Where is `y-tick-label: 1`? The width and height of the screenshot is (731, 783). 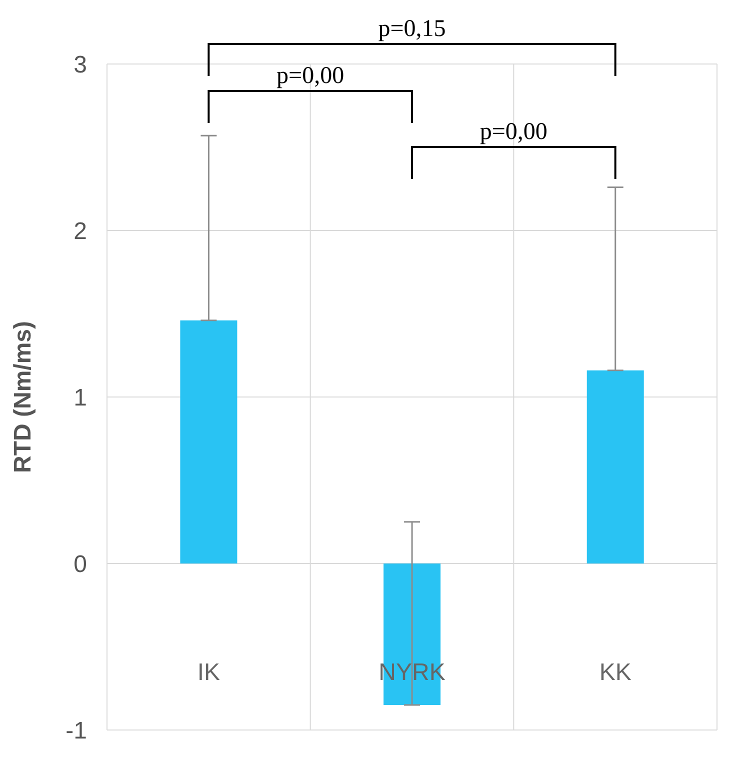 y-tick-label: 1 is located at coordinates (80, 398).